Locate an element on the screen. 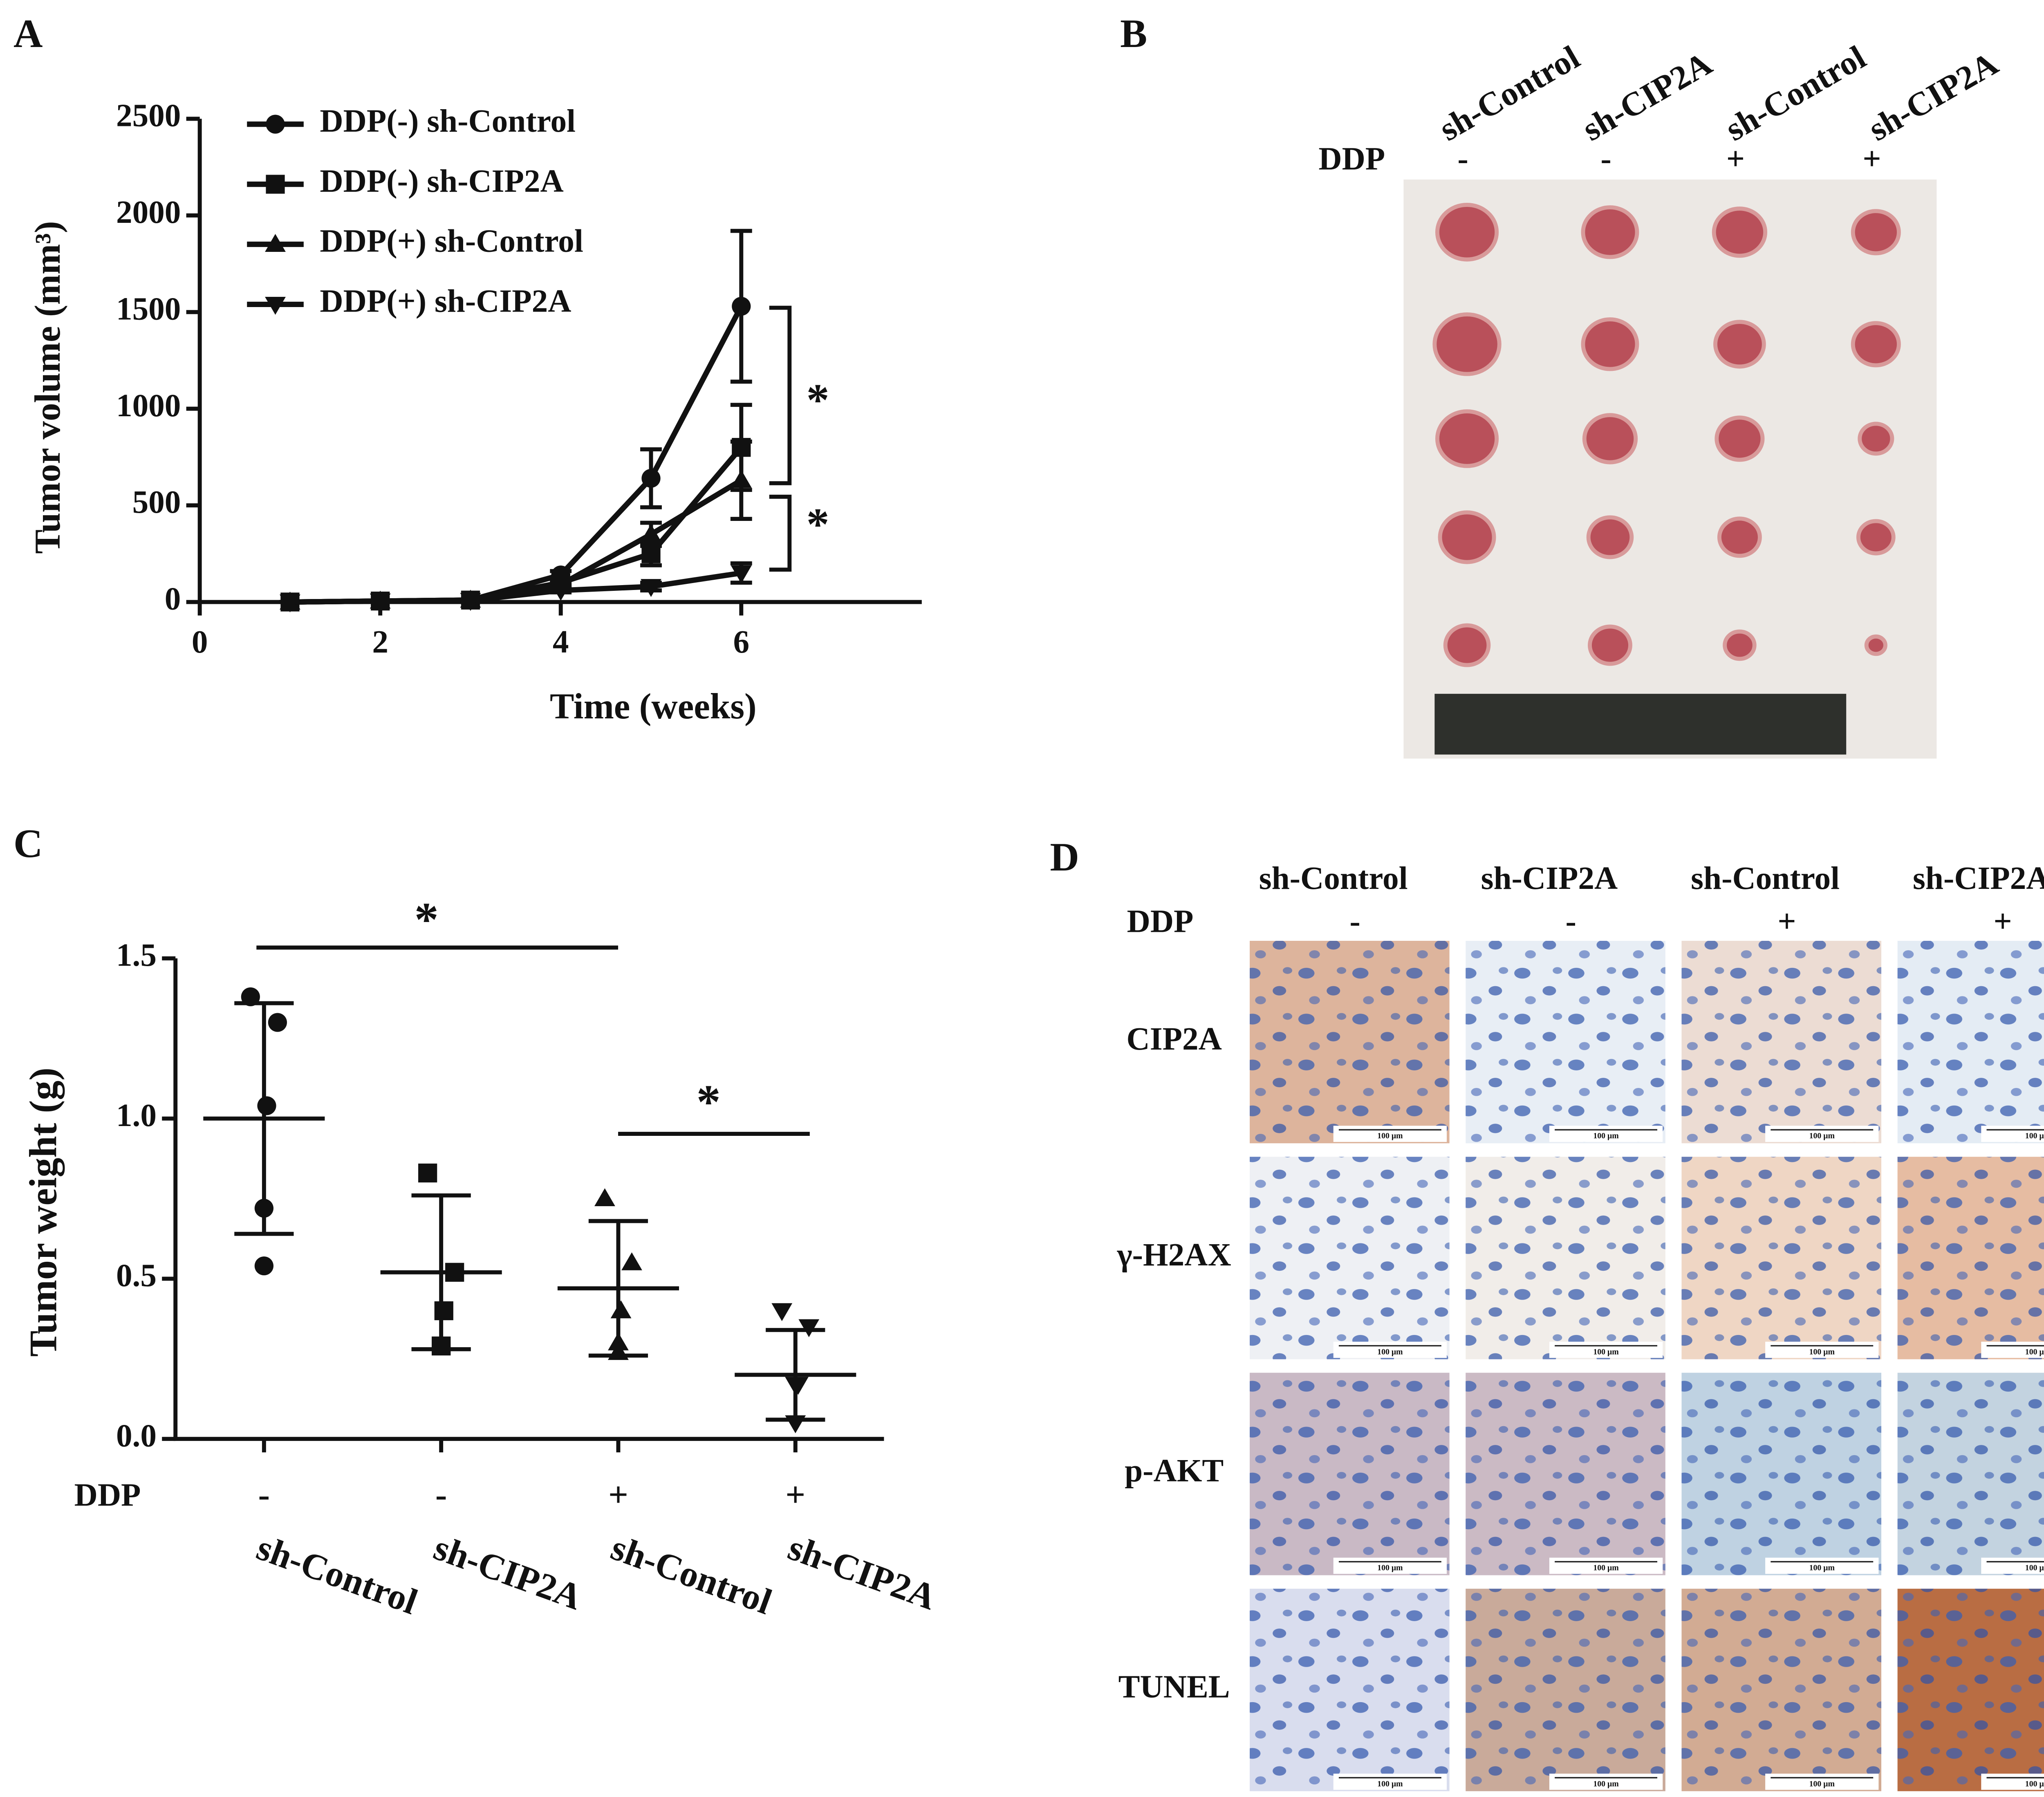 The height and width of the screenshot is (1797, 2044). x-tick-label: 4 is located at coordinates (561, 642).